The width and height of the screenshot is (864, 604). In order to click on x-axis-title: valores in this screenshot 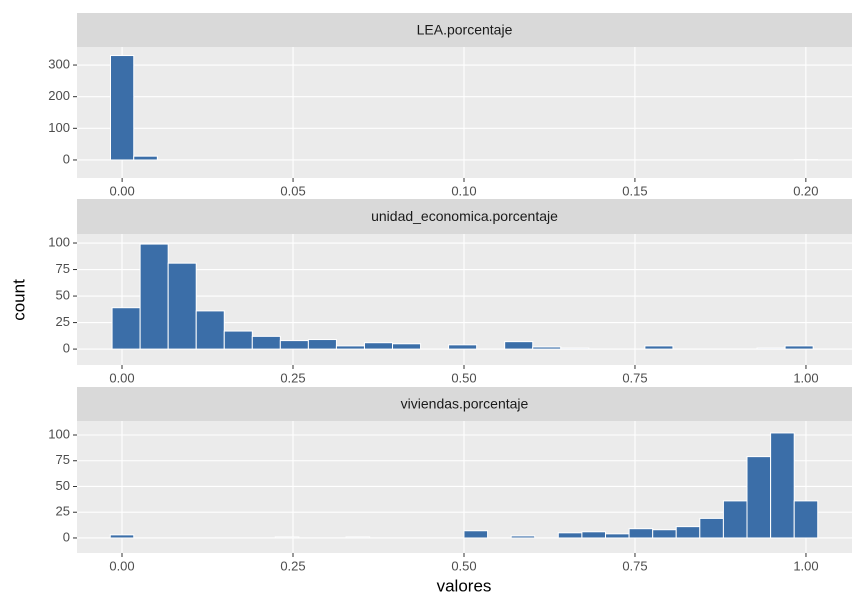, I will do `click(464, 585)`.